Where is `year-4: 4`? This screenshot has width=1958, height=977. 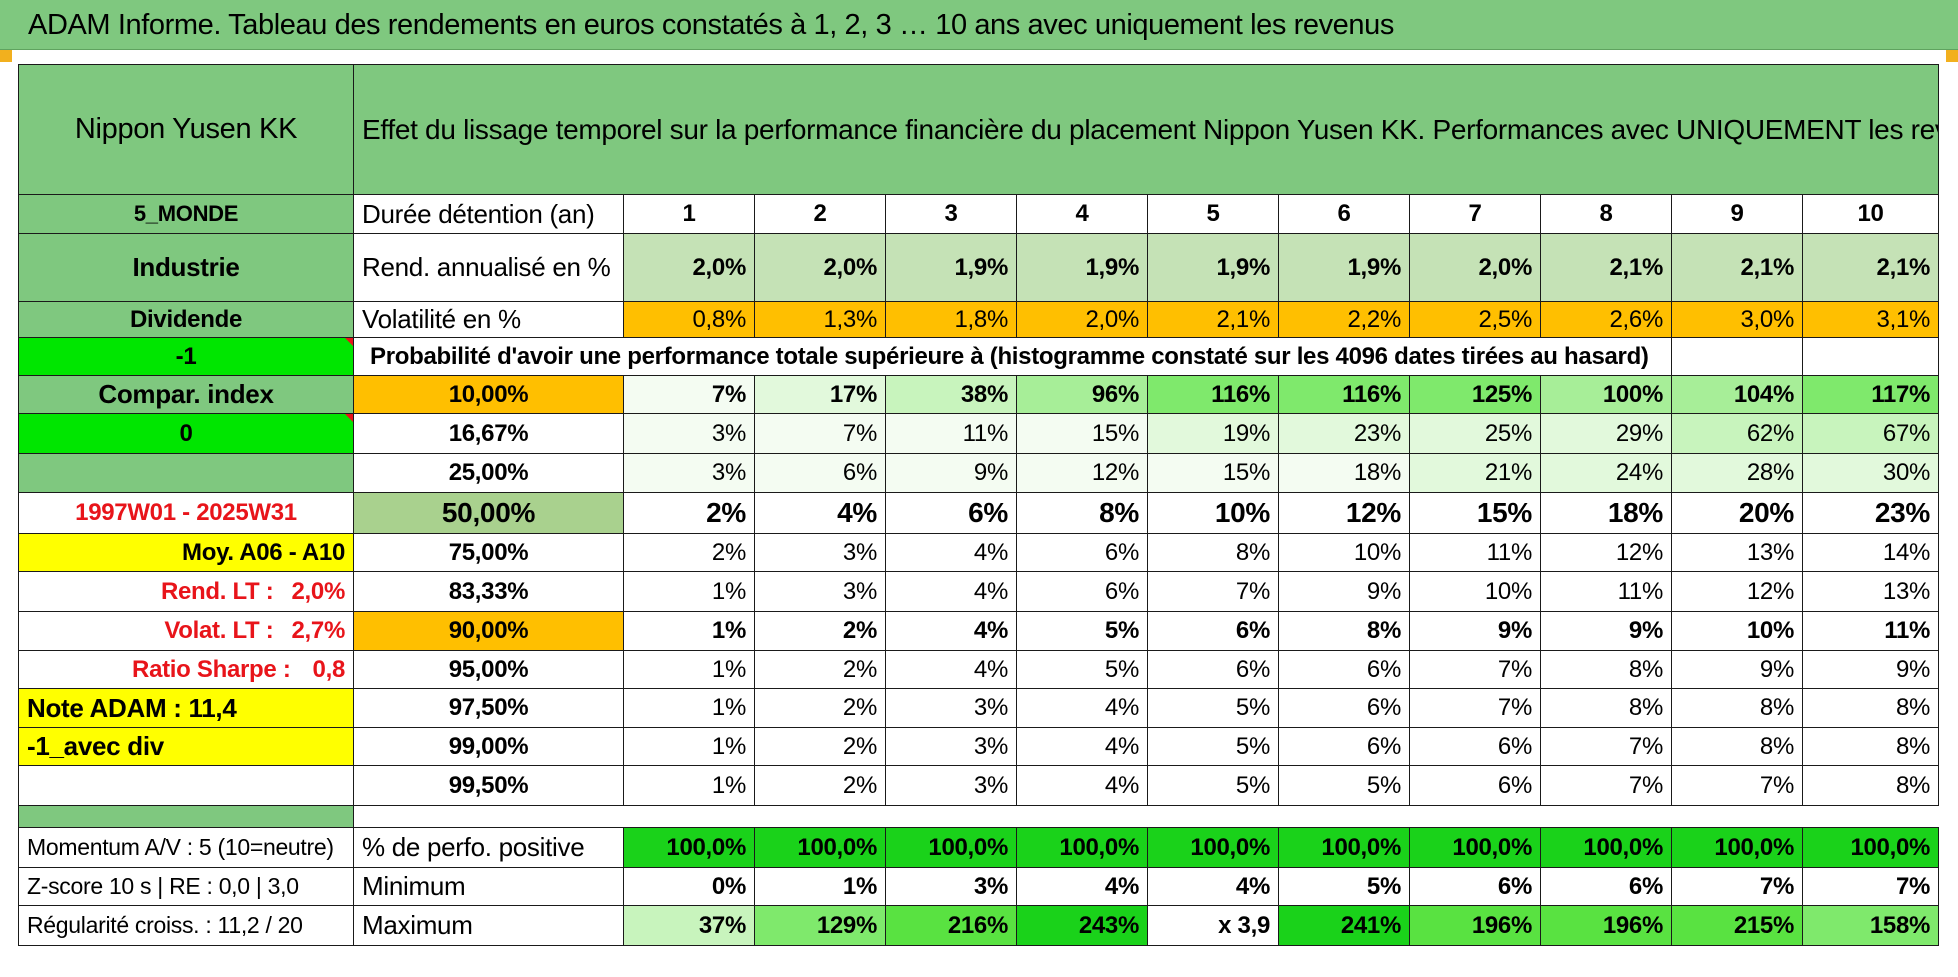
year-4: 4 is located at coordinates (1082, 214).